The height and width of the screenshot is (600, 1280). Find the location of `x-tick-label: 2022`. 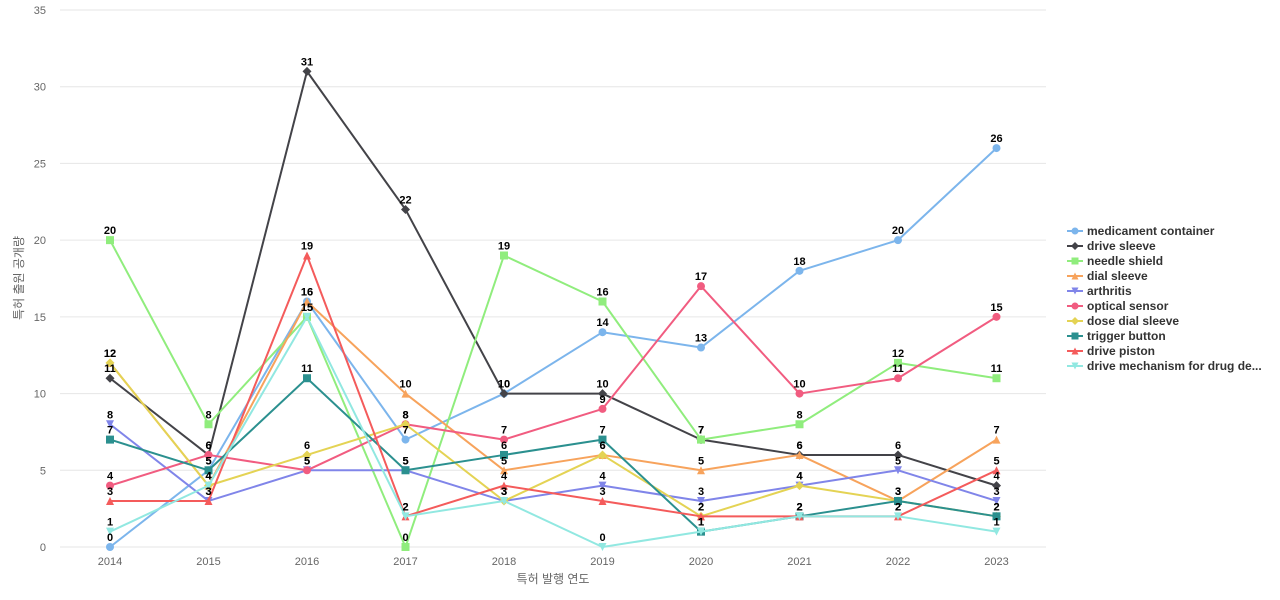

x-tick-label: 2022 is located at coordinates (898, 562).